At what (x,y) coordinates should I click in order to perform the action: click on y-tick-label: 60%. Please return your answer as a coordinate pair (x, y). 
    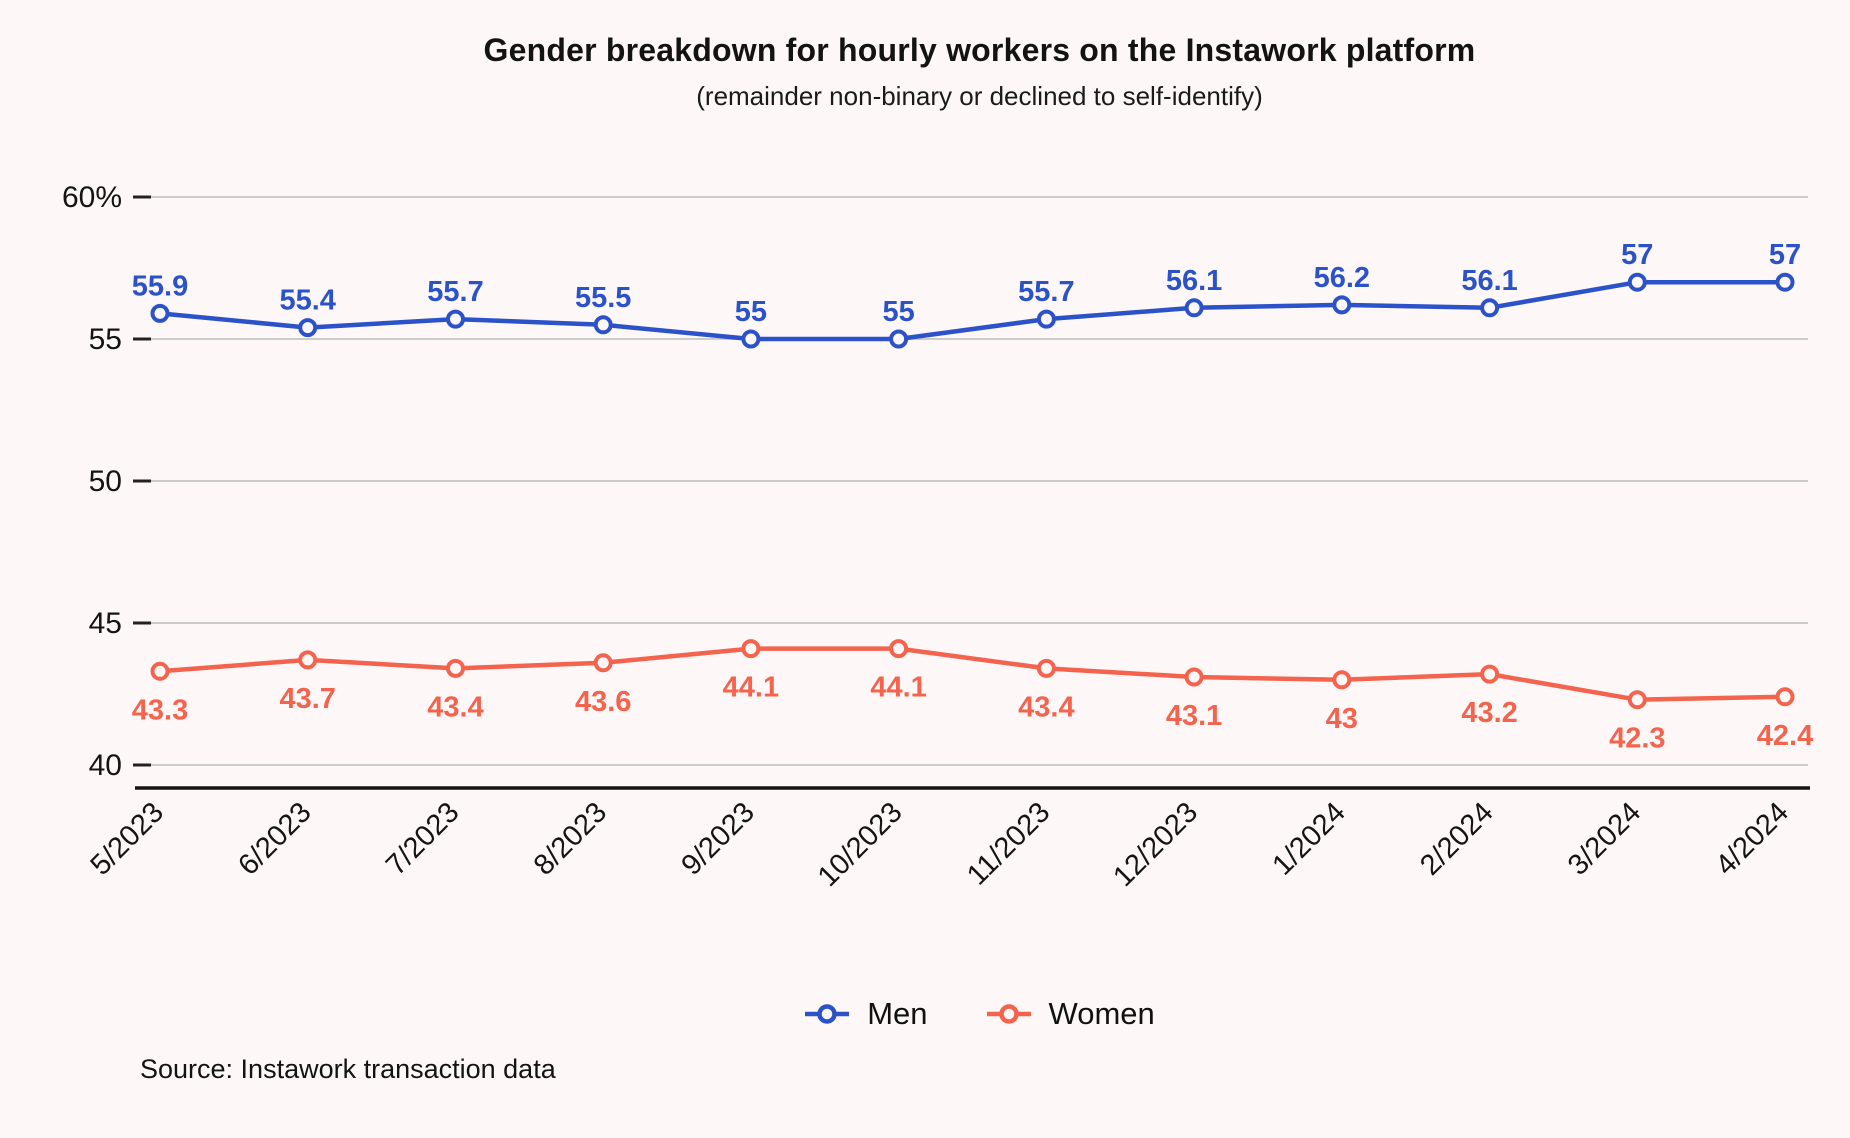
    Looking at the image, I should click on (92, 197).